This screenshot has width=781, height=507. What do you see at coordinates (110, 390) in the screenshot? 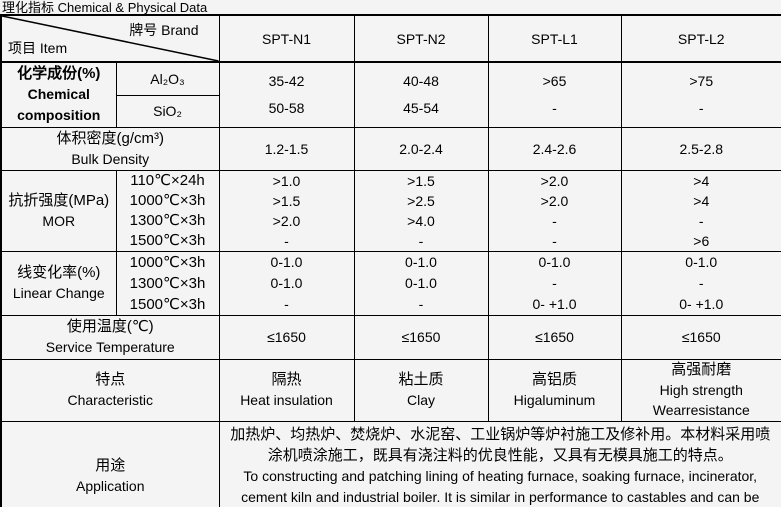
I see `characteristic-label: 特点 Characteristic` at bounding box center [110, 390].